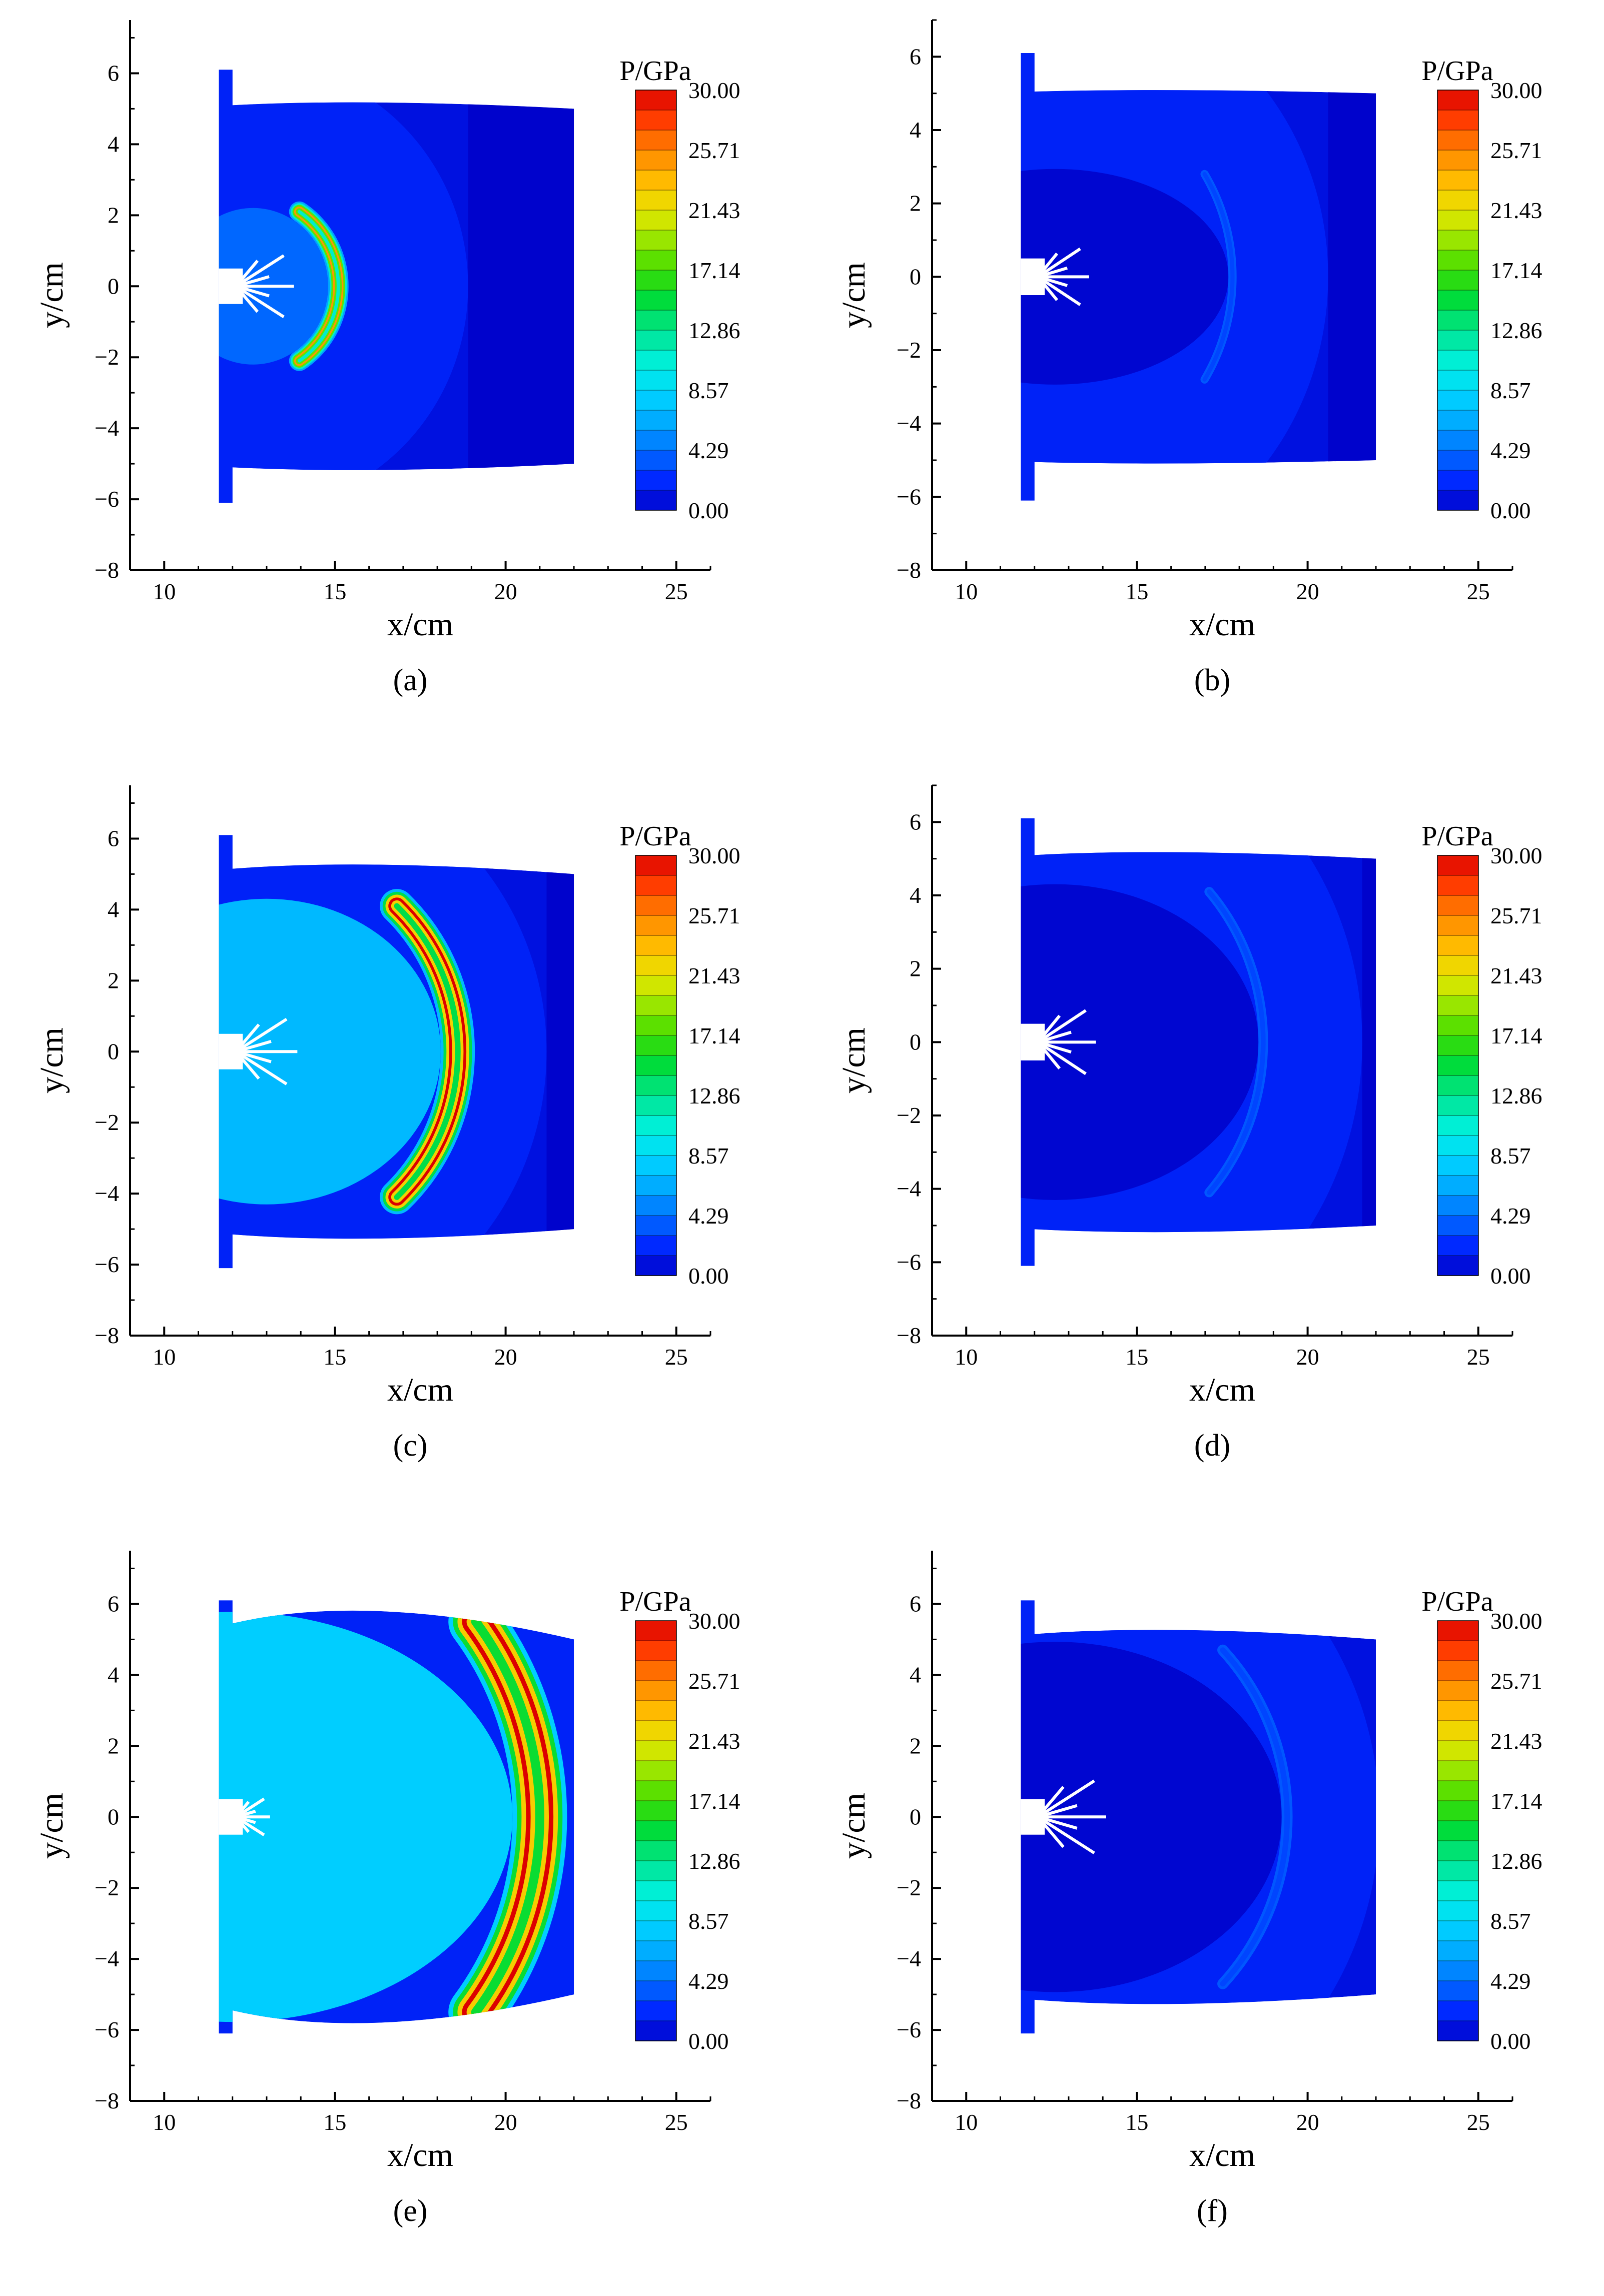 The image size is (1604, 2296). Describe the element at coordinates (909, 423) in the screenshot. I see `y-tick-label: −4` at that location.